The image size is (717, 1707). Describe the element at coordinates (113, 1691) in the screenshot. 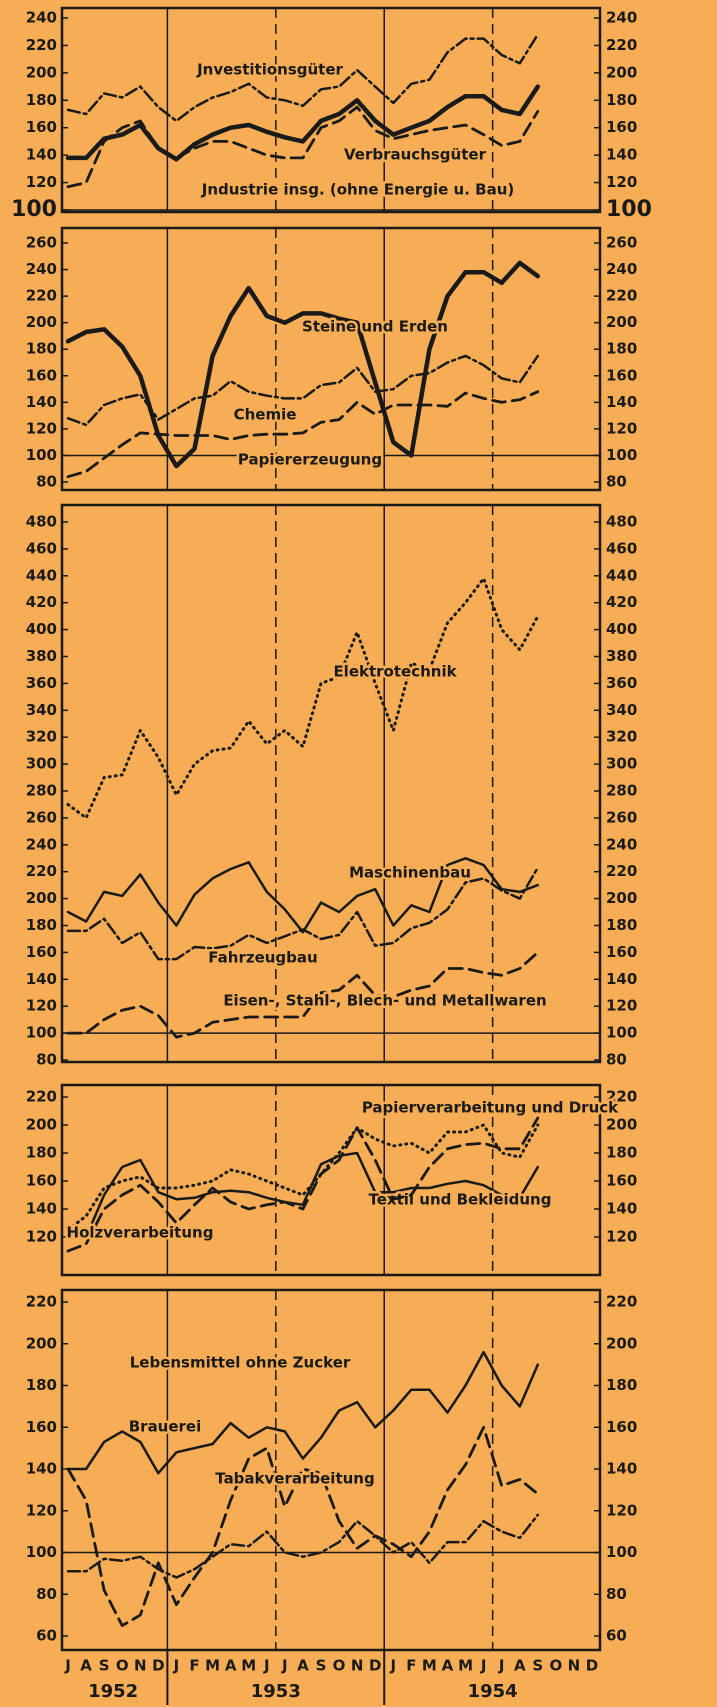

I see `year-label: 1952` at that location.